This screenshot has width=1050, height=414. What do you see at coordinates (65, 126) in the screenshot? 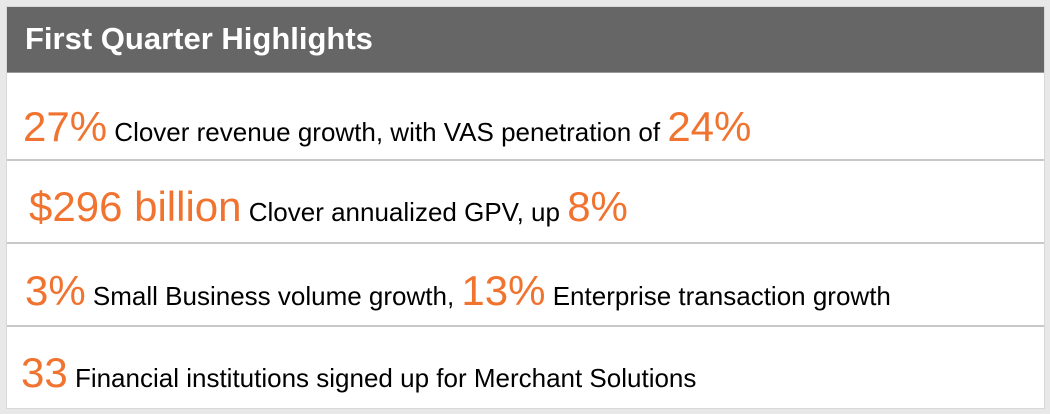
I see `metric-value: 27%` at bounding box center [65, 126].